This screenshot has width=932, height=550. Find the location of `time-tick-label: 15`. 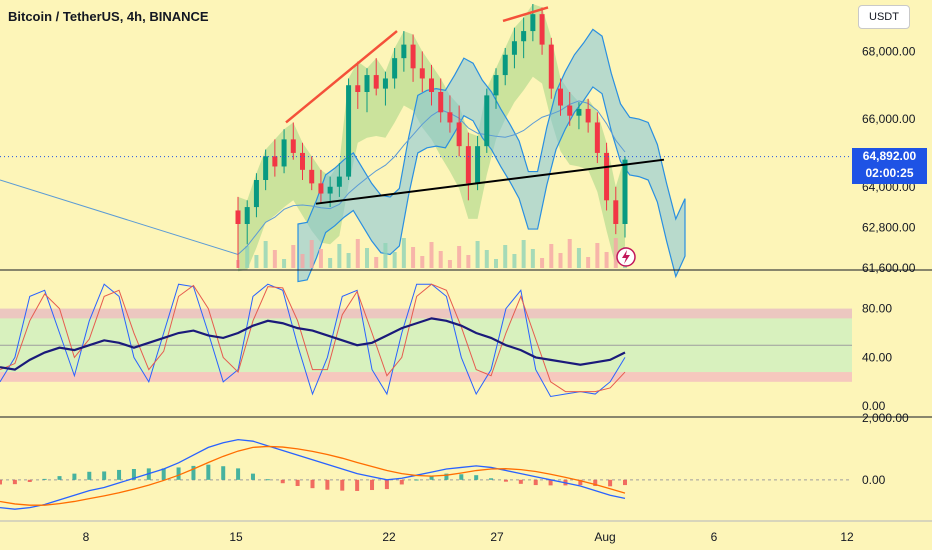

time-tick-label: 15 is located at coordinates (236, 537).